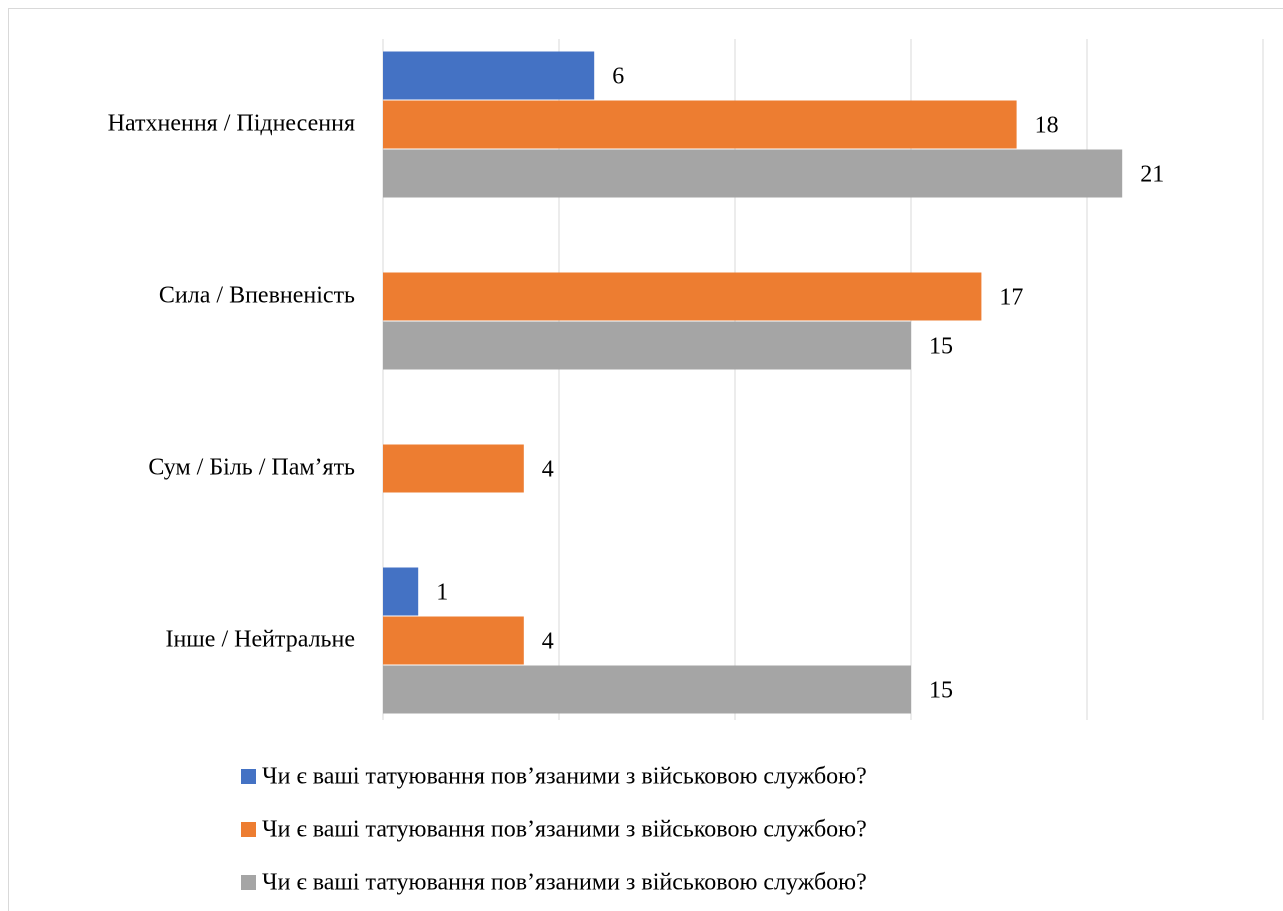 The height and width of the screenshot is (911, 1283). I want to click on category-label: Сум / Біль / Пам’ять, so click(251, 468).